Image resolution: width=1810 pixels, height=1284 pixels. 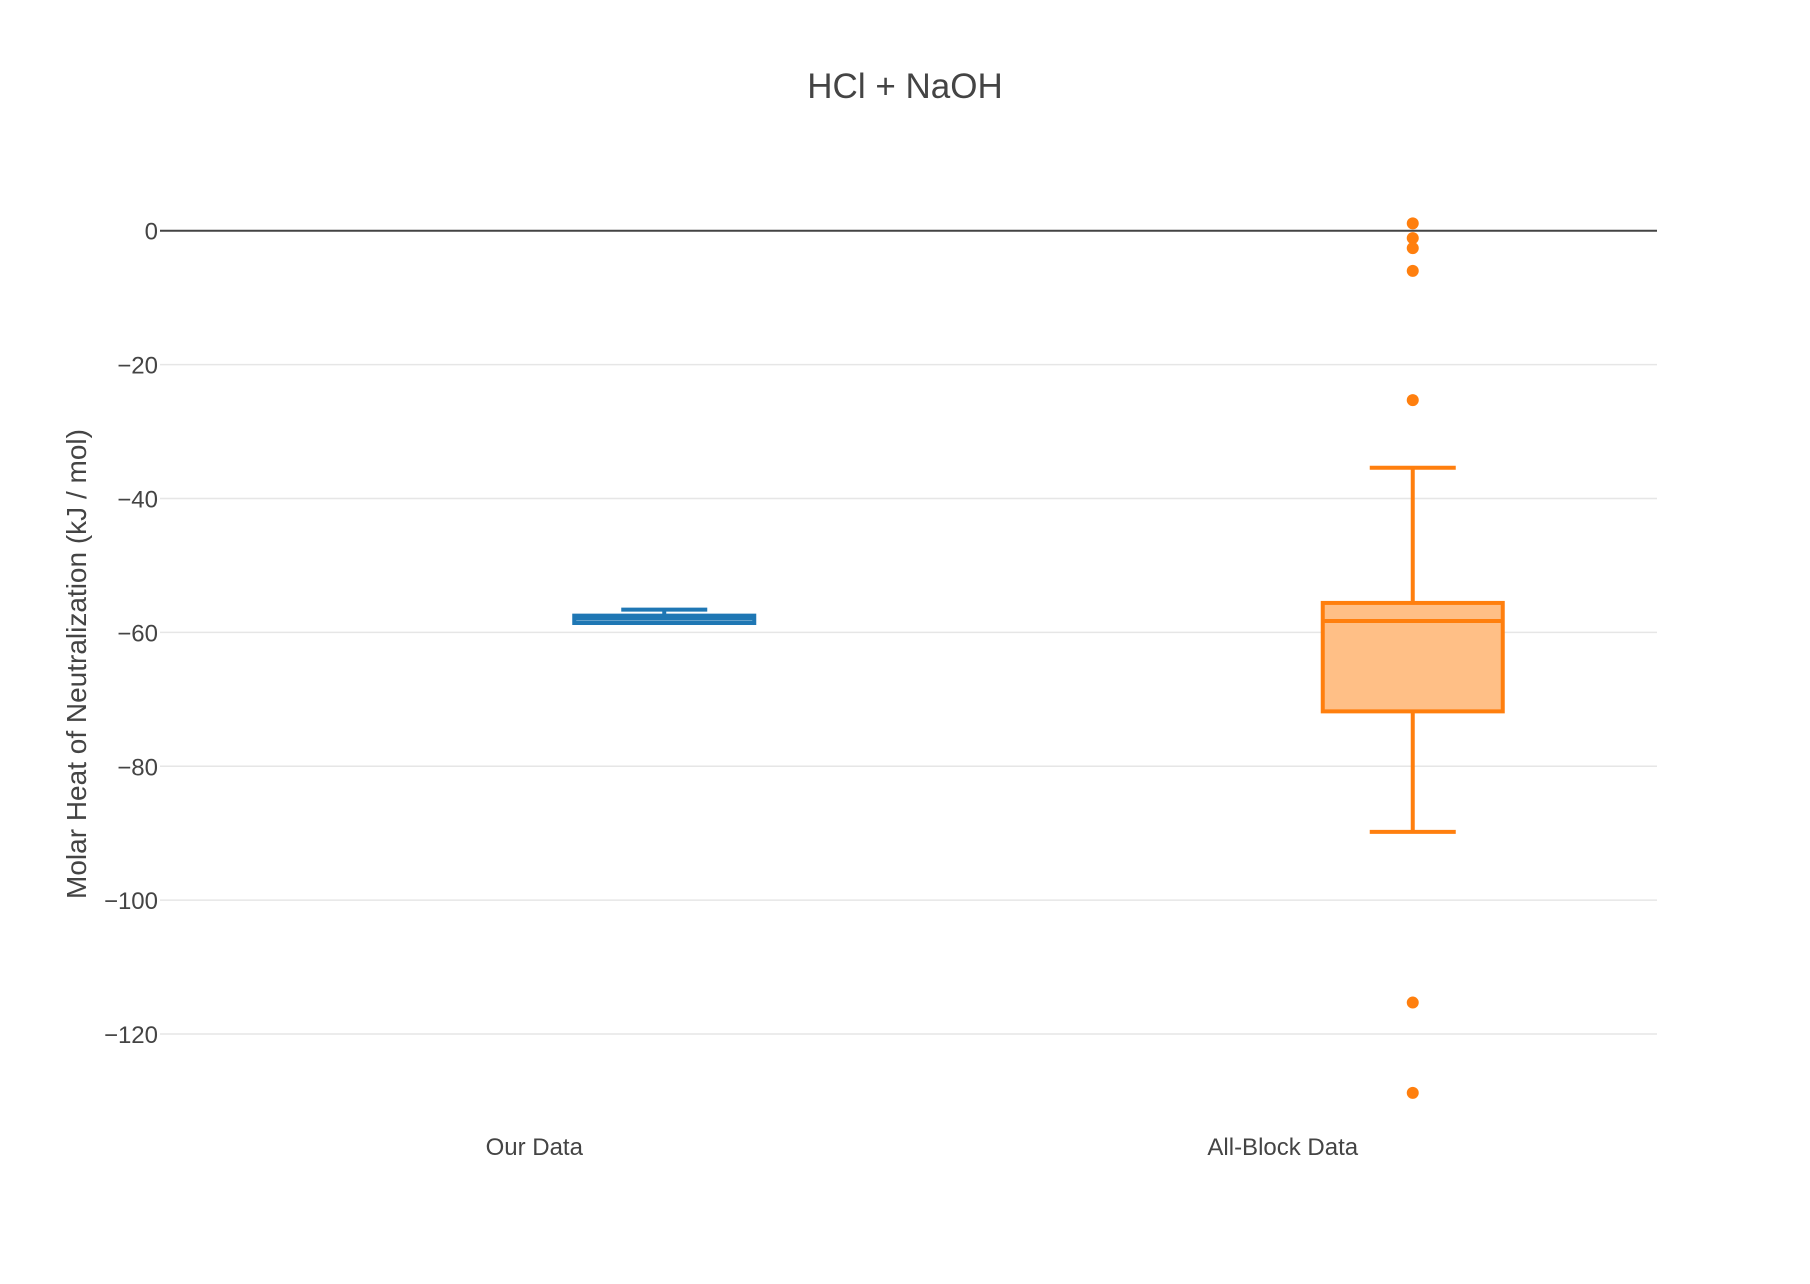 What do you see at coordinates (131, 901) in the screenshot?
I see `y-tick-label: −100` at bounding box center [131, 901].